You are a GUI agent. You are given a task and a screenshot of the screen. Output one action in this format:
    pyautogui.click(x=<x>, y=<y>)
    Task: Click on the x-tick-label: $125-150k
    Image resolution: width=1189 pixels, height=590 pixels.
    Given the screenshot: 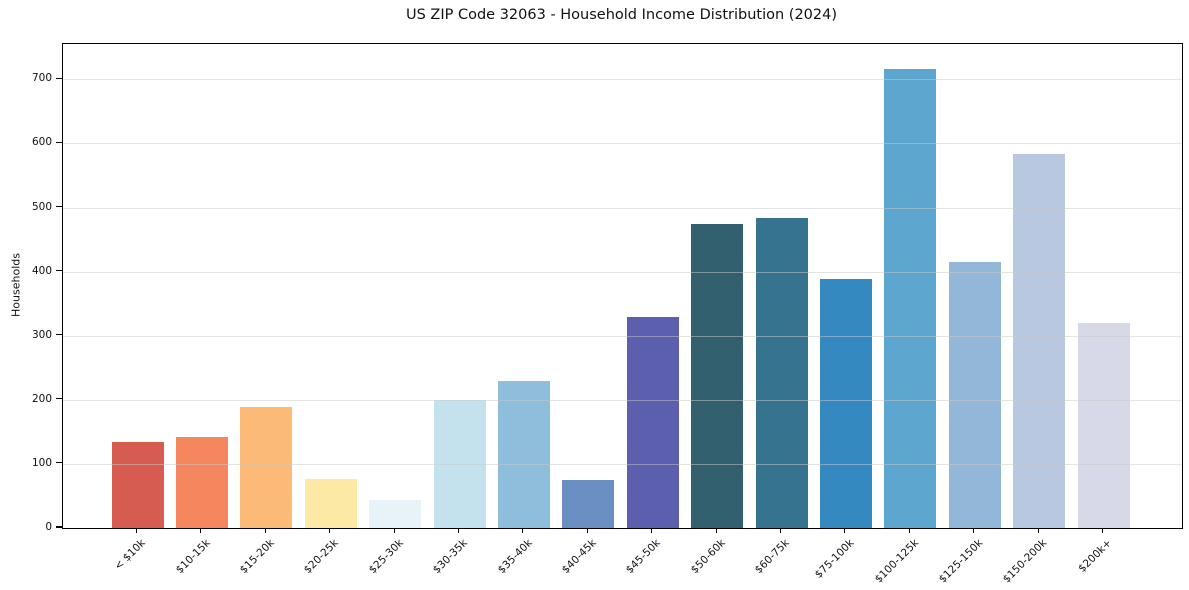 What is the action you would take?
    pyautogui.click(x=961, y=561)
    